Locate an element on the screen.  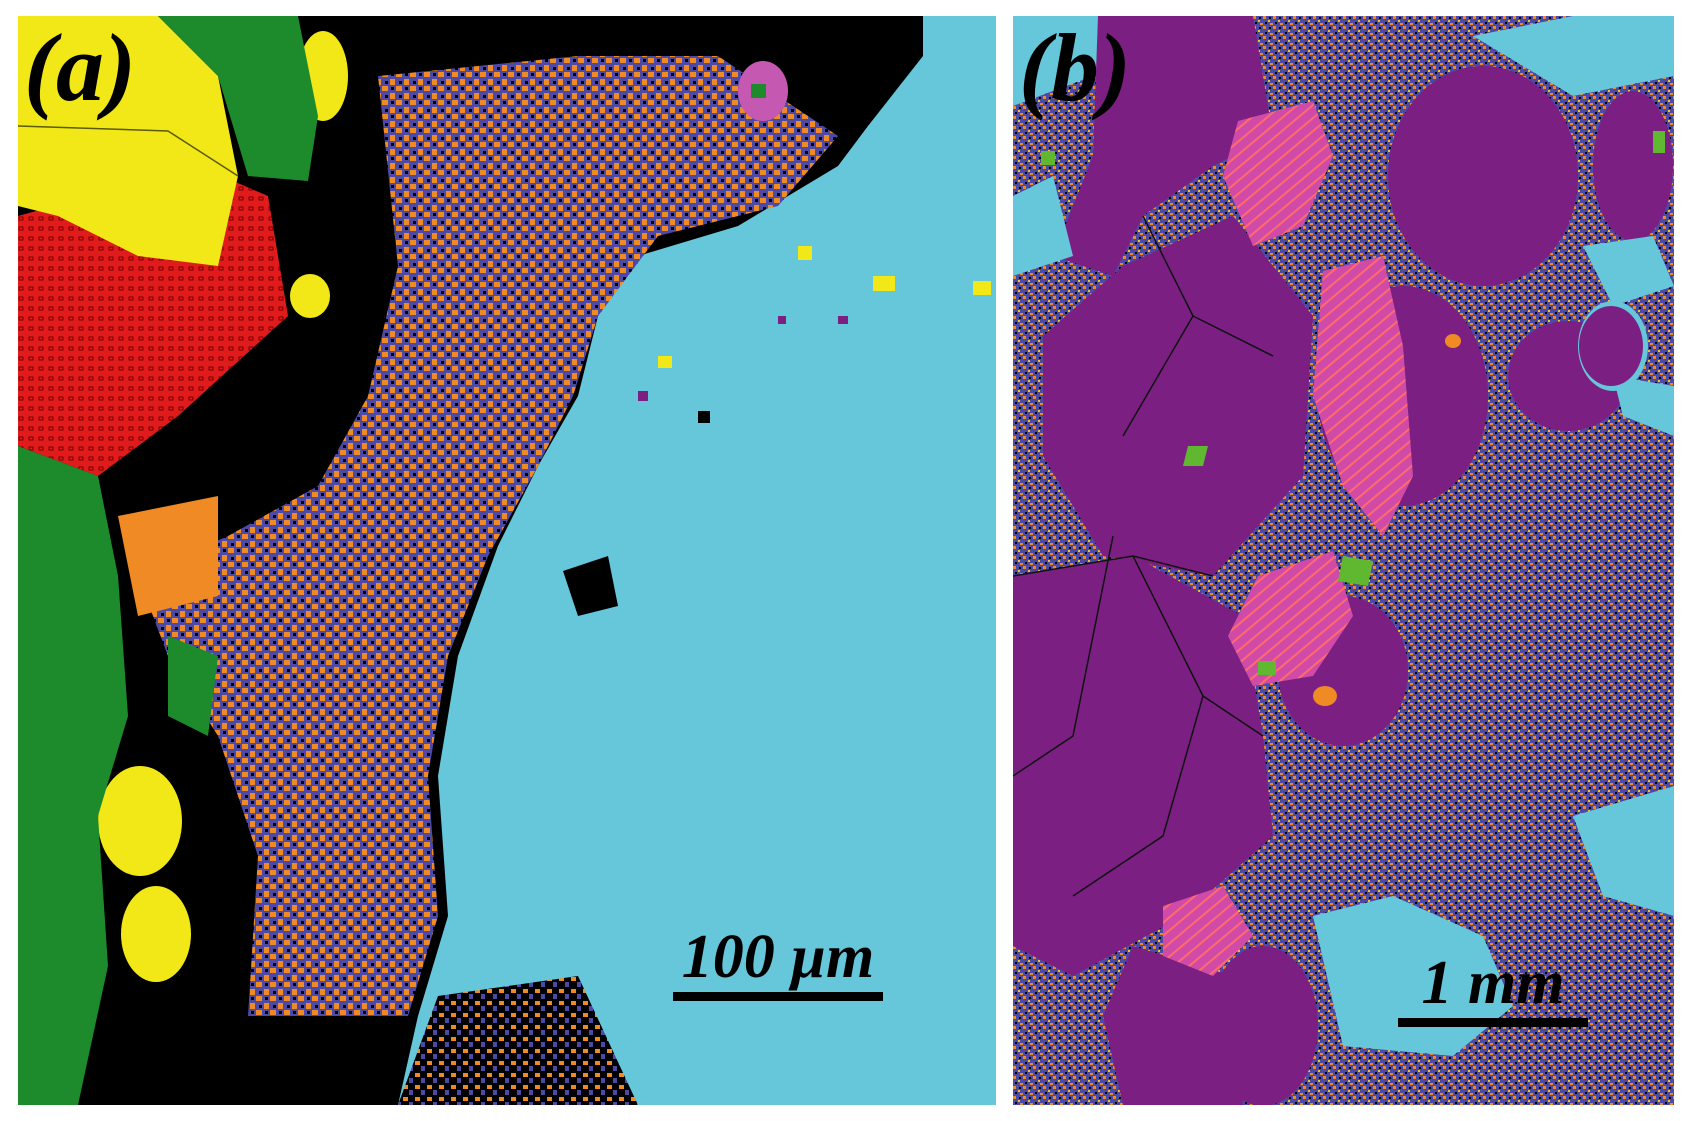
panel-a-scale-line is located at coordinates (778, 996).